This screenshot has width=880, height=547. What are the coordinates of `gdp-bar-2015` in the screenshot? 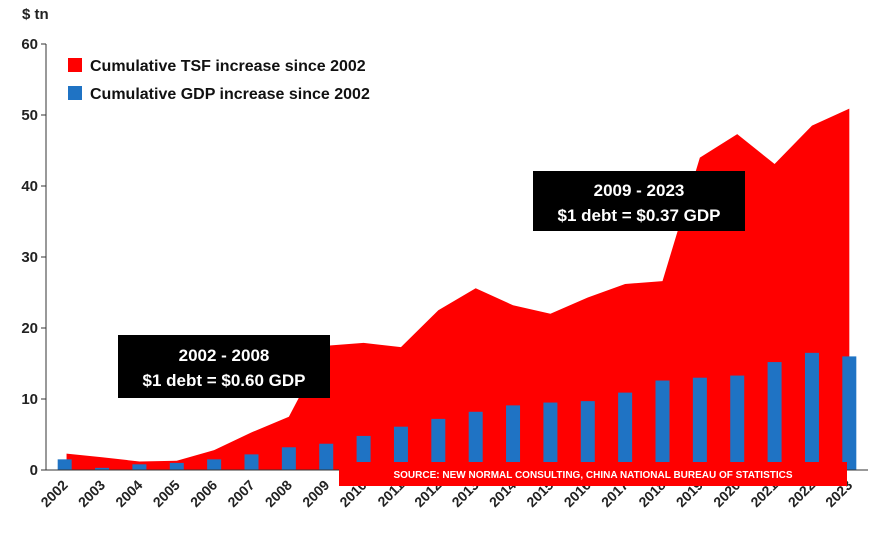 It's located at (550, 436).